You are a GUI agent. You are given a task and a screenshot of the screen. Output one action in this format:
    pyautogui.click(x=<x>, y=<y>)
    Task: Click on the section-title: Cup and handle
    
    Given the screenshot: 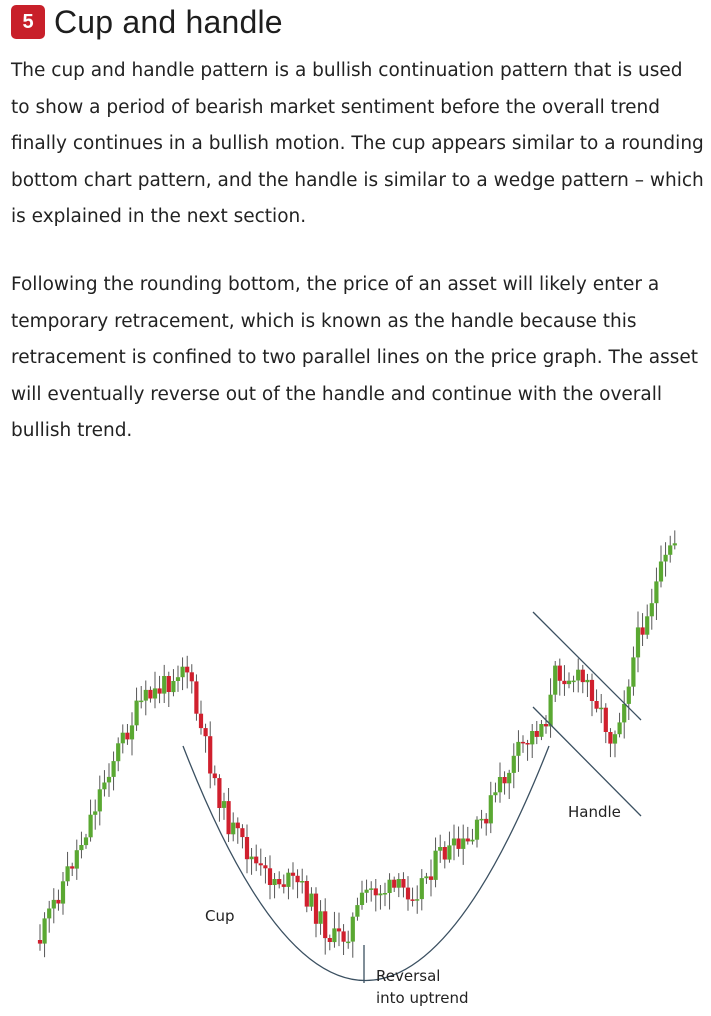 What is the action you would take?
    pyautogui.click(x=168, y=21)
    